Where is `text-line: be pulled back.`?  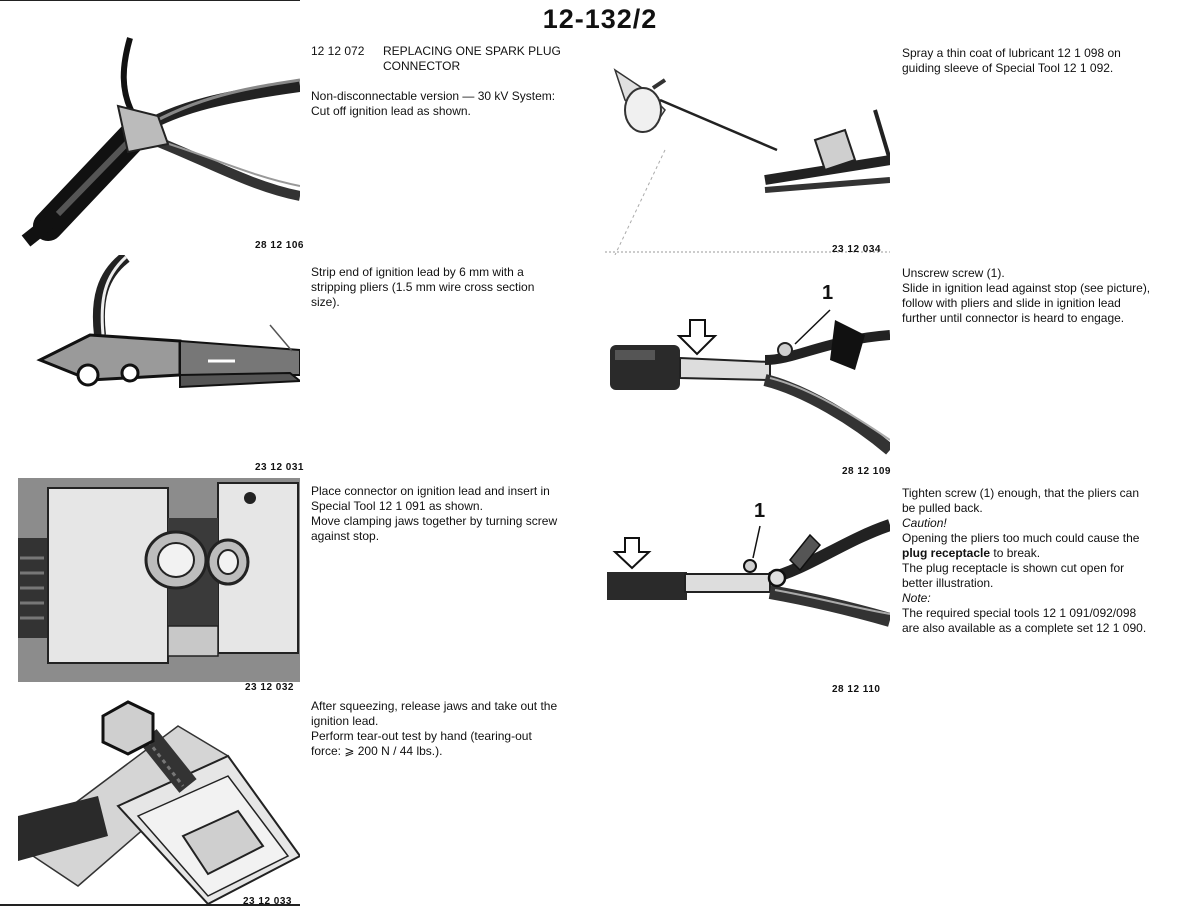 text-line: be pulled back. is located at coordinates (942, 508).